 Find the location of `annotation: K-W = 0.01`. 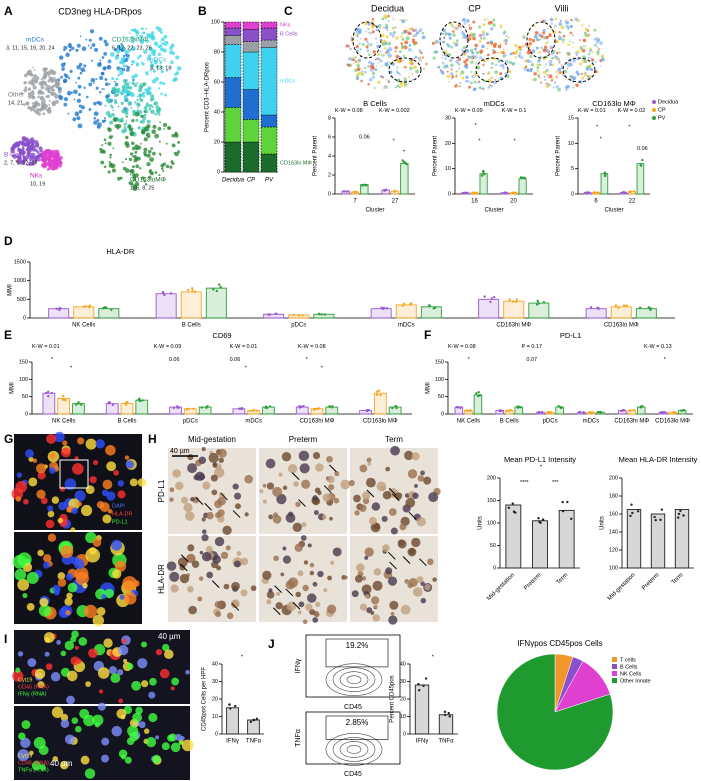

annotation: K-W = 0.01 is located at coordinates (46, 347).